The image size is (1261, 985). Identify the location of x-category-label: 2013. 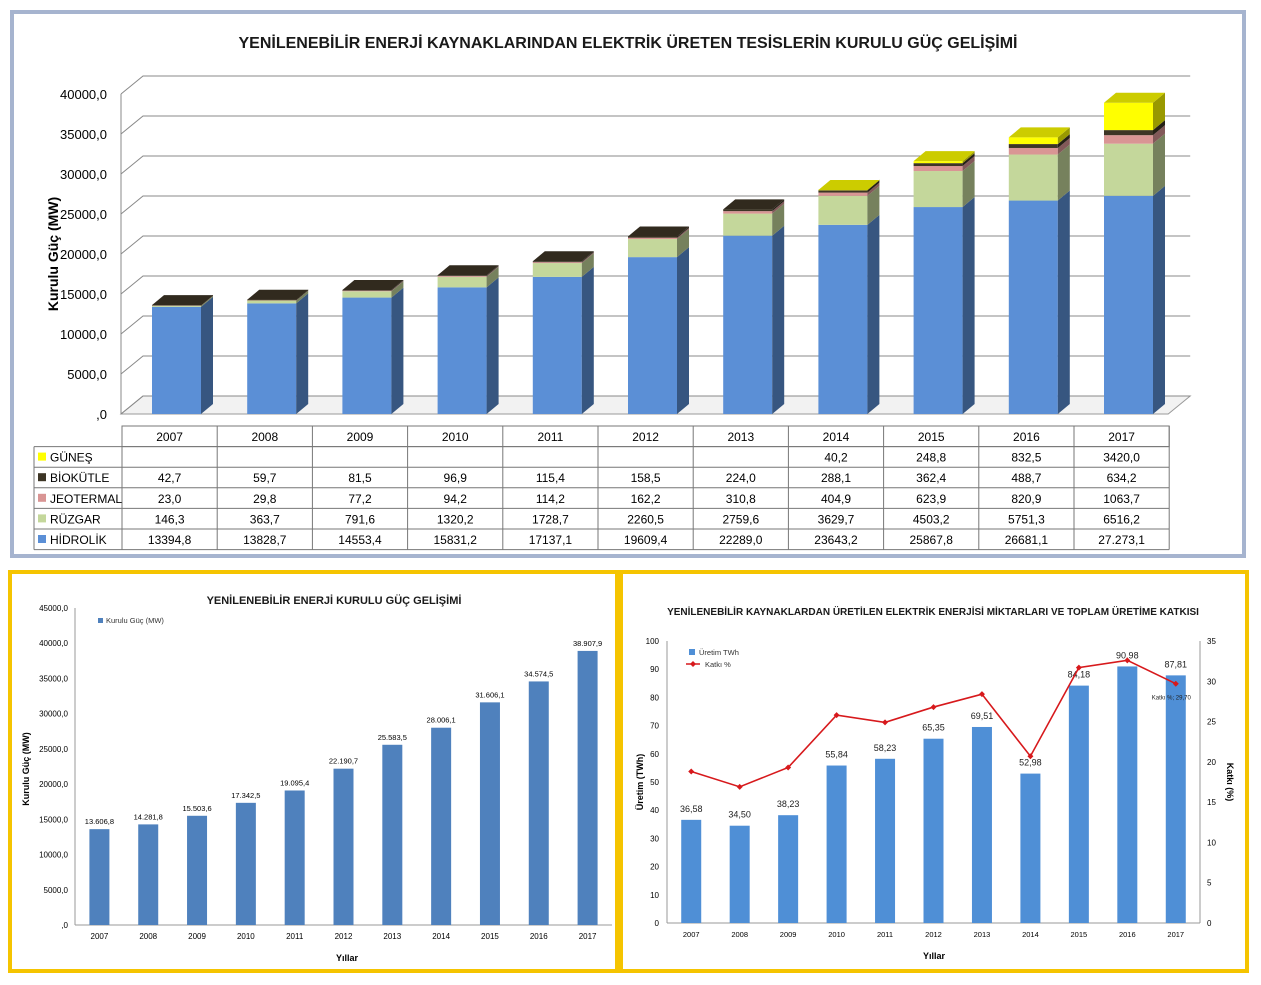
(740, 437).